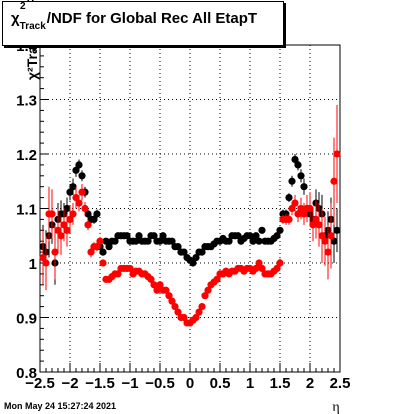  I want to click on y-tick-label: 1, so click(33, 264).